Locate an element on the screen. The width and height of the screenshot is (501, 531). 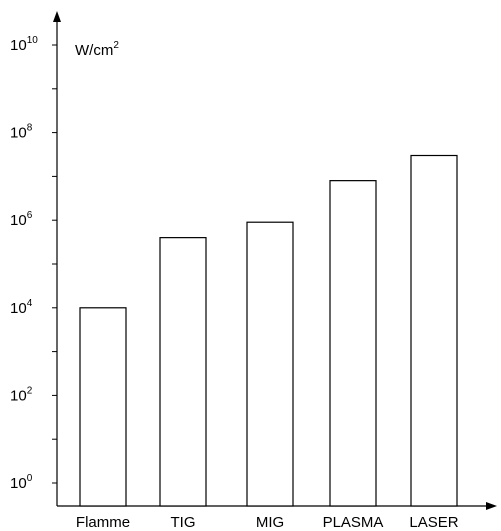
y-tick-label: 10⁰ is located at coordinates (21, 482).